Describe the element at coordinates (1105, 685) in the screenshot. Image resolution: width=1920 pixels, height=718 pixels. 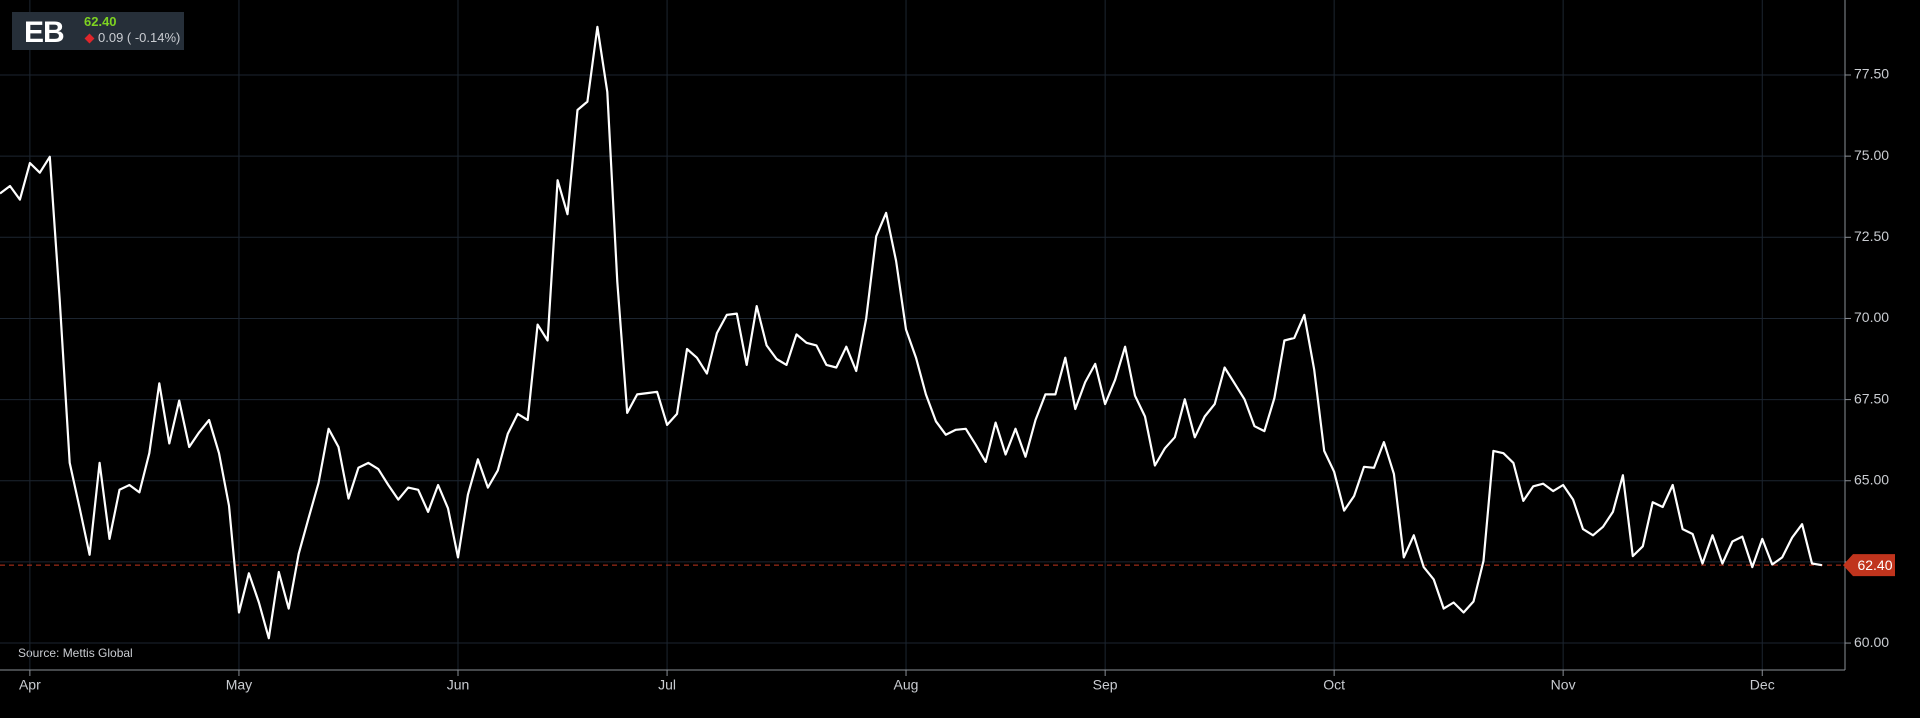
I see `x-tick-label: Sep` at that location.